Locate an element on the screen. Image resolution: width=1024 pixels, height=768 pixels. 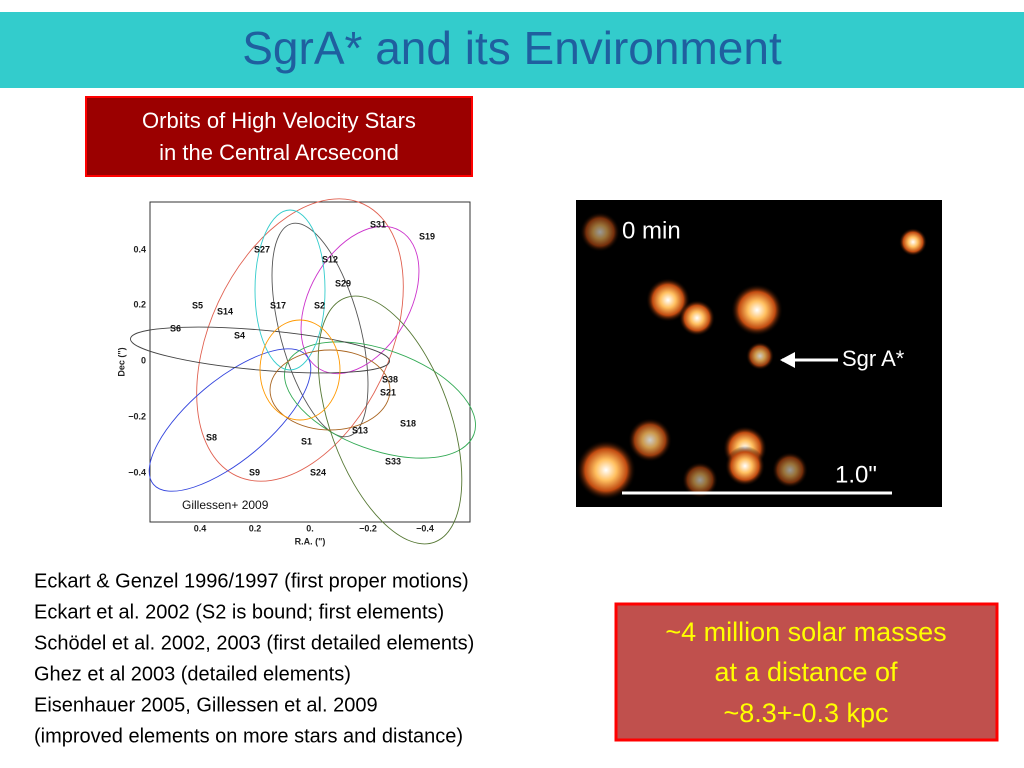
x-tick-label: 0. is located at coordinates (310, 528).